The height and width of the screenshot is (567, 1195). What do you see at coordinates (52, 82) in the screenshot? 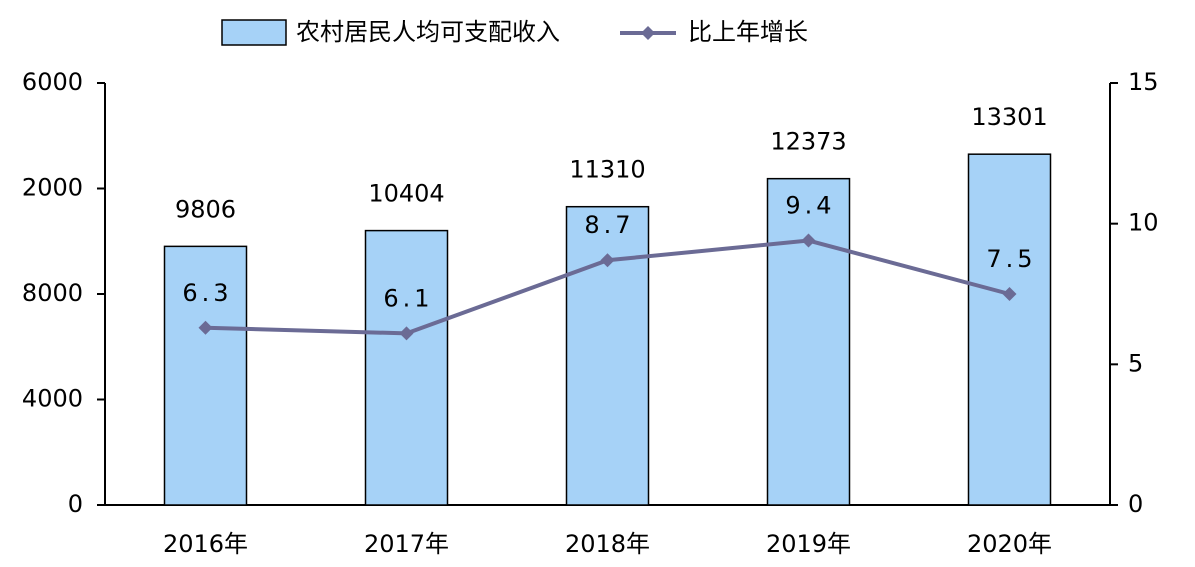
I see `y-tick-label: 6000` at bounding box center [52, 82].